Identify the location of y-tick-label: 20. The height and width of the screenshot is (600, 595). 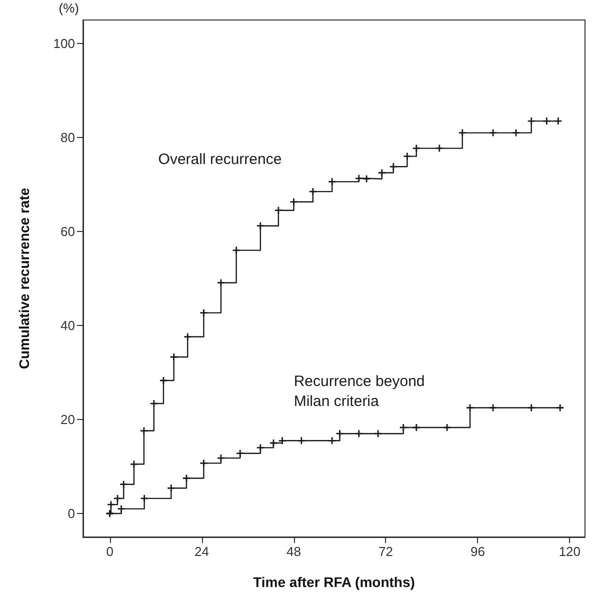
(67, 419).